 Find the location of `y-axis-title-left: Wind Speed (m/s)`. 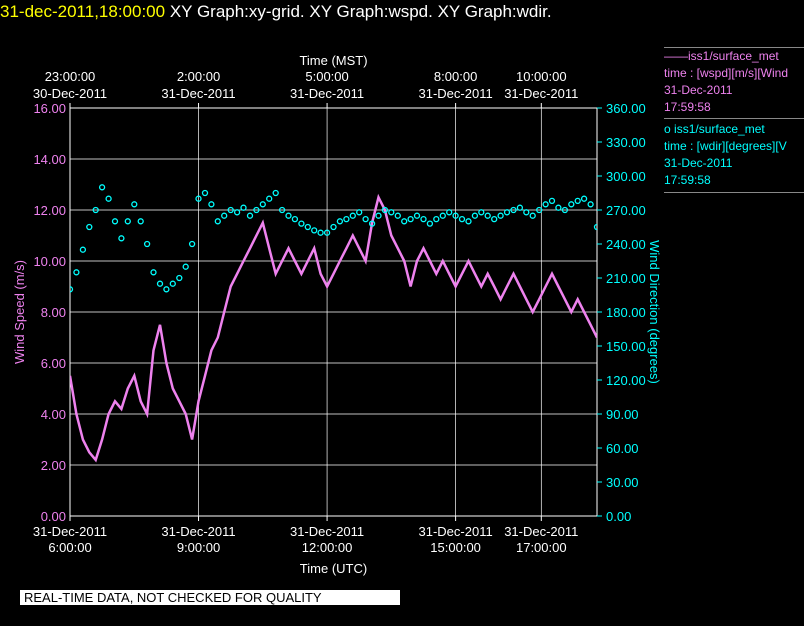

y-axis-title-left: Wind Speed (m/s) is located at coordinates (19, 312).